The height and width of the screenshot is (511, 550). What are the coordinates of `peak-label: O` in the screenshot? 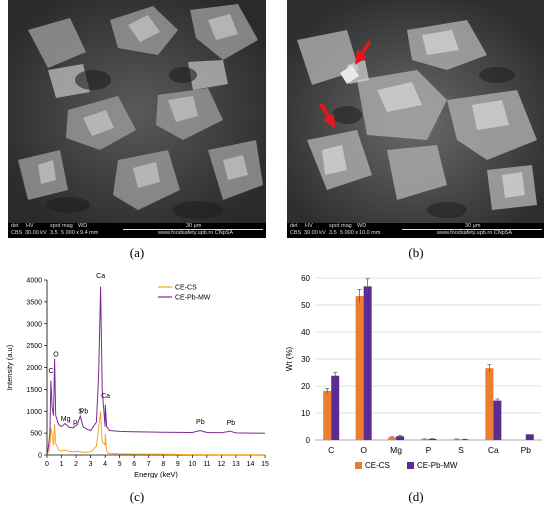 It's located at (56, 355).